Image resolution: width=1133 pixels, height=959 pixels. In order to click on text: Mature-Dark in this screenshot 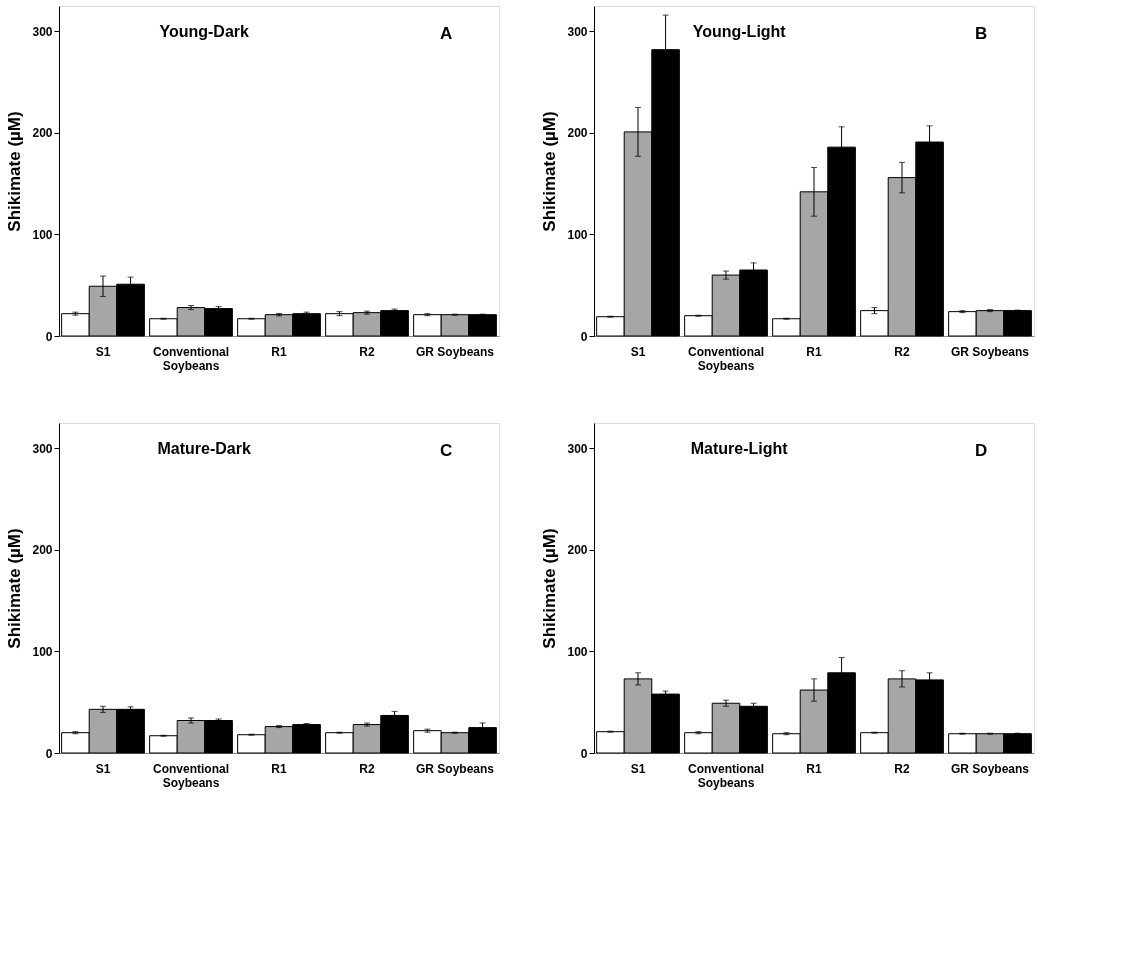, I will do `click(204, 448)`.